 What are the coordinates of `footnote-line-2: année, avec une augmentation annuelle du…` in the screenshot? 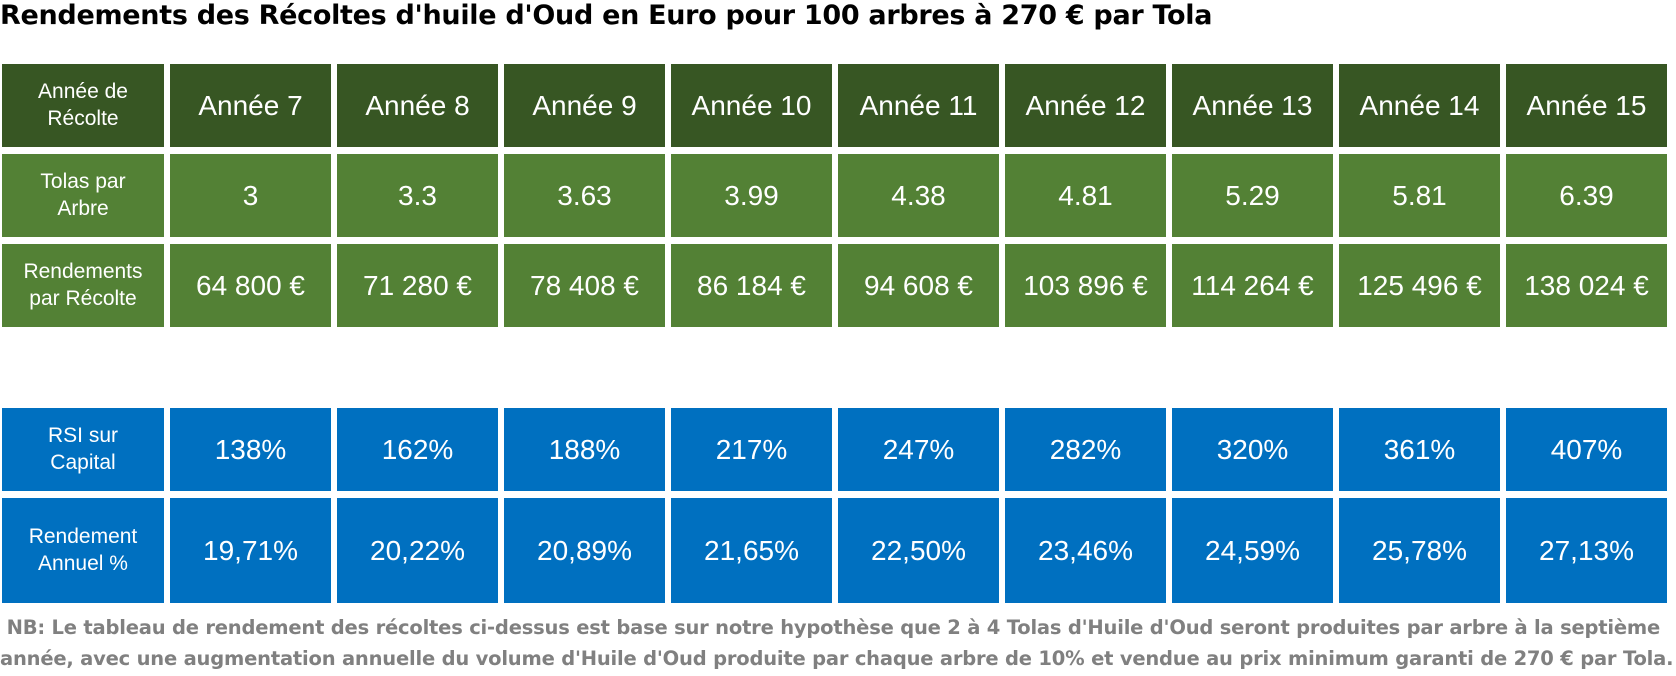 It's located at (837, 658).